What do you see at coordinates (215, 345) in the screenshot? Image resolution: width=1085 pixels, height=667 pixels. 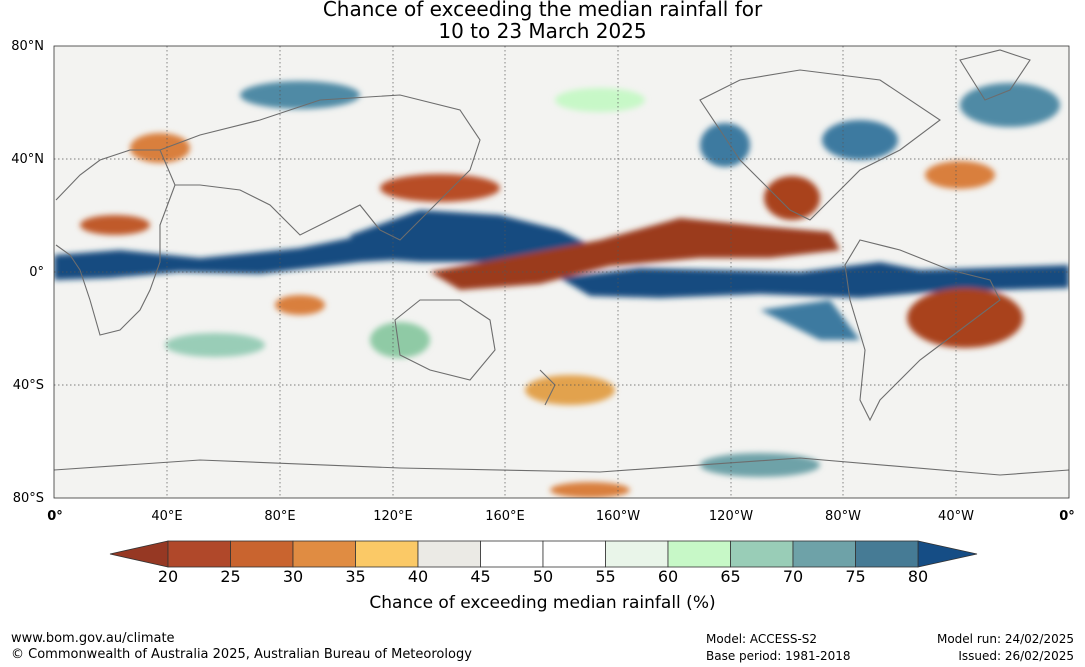 I see `wet-region-south-indian-ocean` at bounding box center [215, 345].